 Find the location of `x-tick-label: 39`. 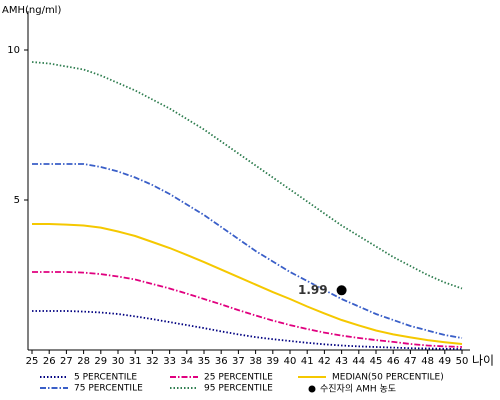

x-tick-label: 39 is located at coordinates (272, 361).